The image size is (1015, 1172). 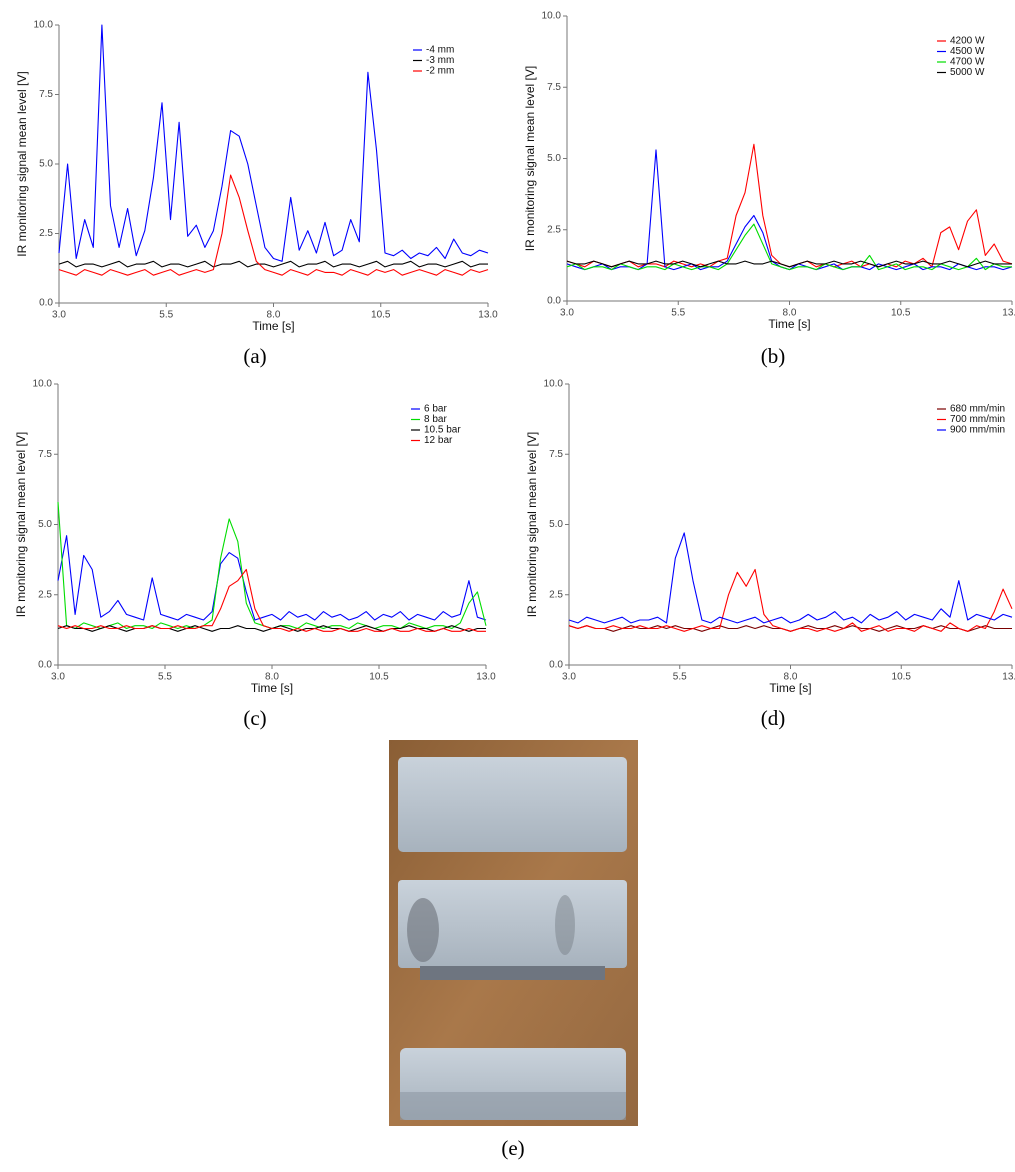 I want to click on legend-label: -4 mm, so click(x=440, y=50).